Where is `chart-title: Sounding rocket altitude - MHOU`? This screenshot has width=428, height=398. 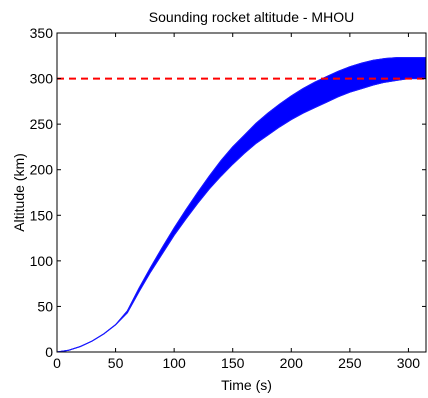 chart-title: Sounding rocket altitude - MHOU is located at coordinates (251, 17).